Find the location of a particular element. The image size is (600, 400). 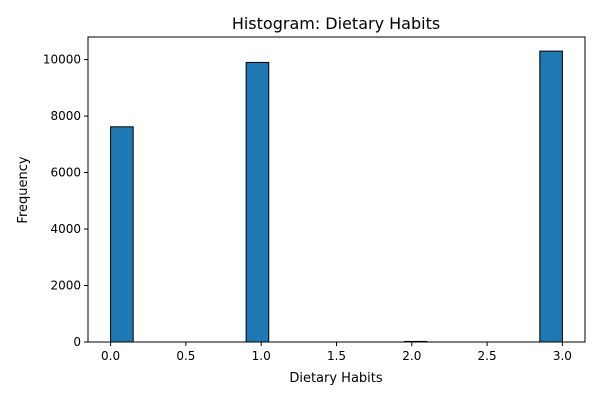

x-tick-label: 0.0 is located at coordinates (110, 356).